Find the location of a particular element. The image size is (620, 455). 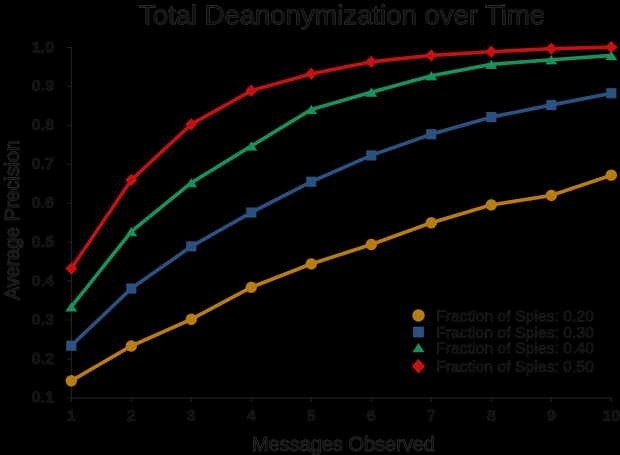

svg-text: 3 is located at coordinates (191, 416).